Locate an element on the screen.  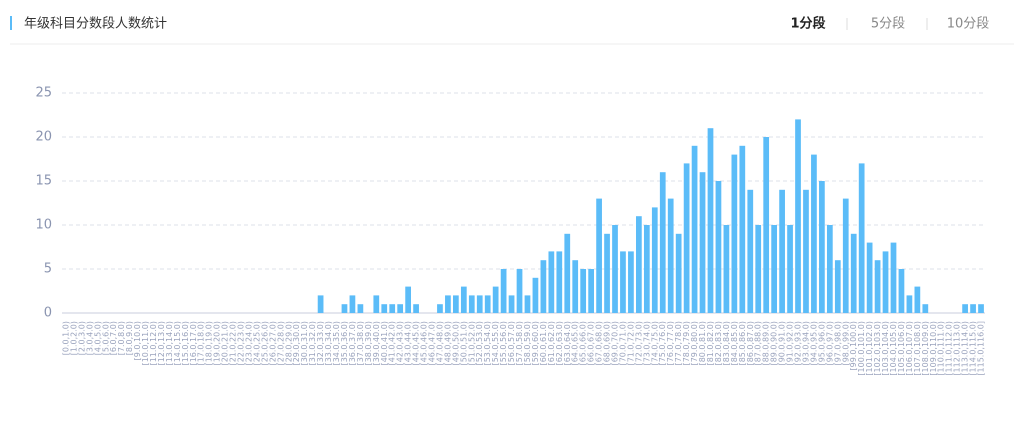
x-tick-label: [30.0,31.0) is located at coordinates (304, 343).